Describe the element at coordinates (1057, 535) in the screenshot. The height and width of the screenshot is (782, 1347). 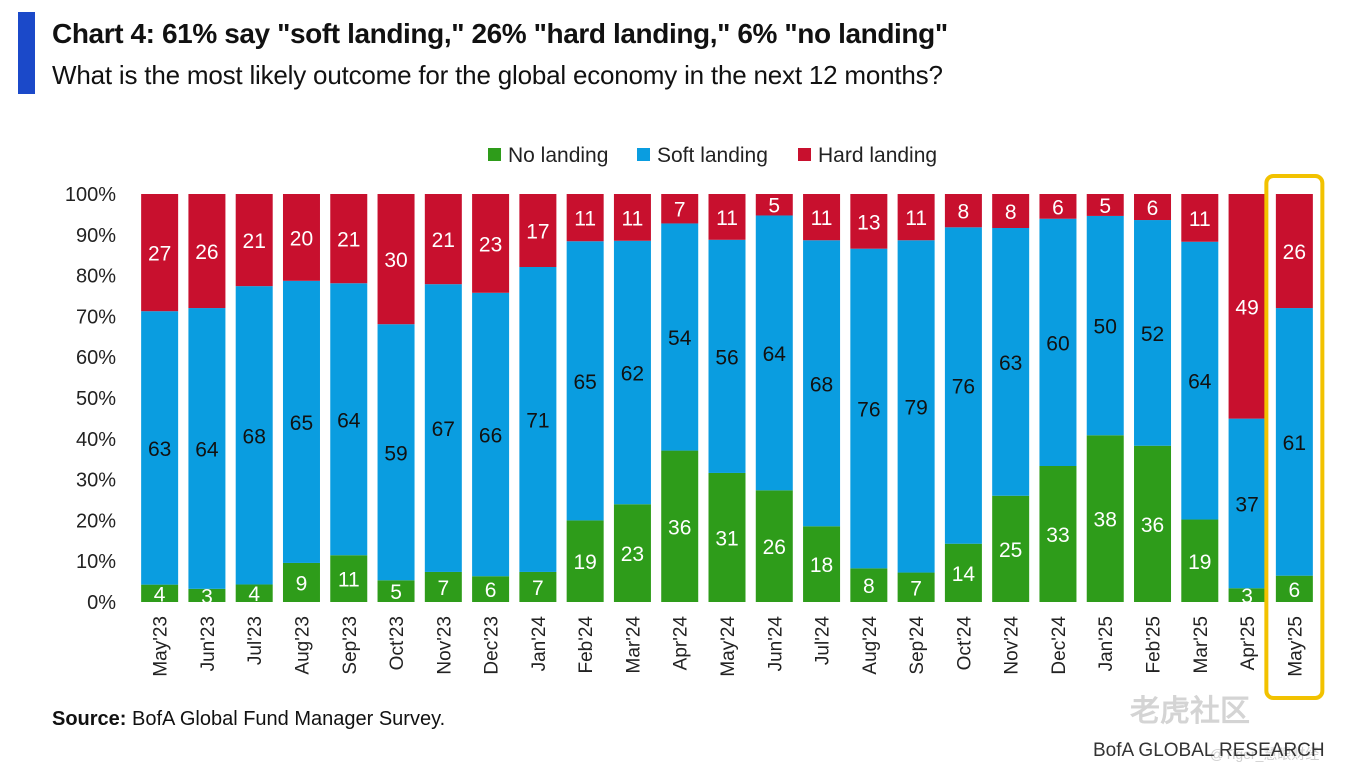
I see `data-label: 33` at that location.